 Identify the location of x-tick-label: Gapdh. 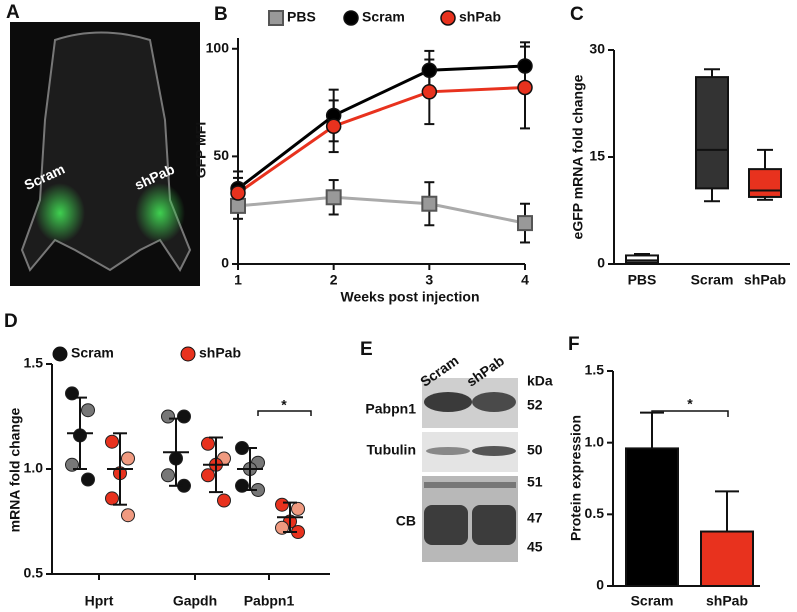
(195, 601).